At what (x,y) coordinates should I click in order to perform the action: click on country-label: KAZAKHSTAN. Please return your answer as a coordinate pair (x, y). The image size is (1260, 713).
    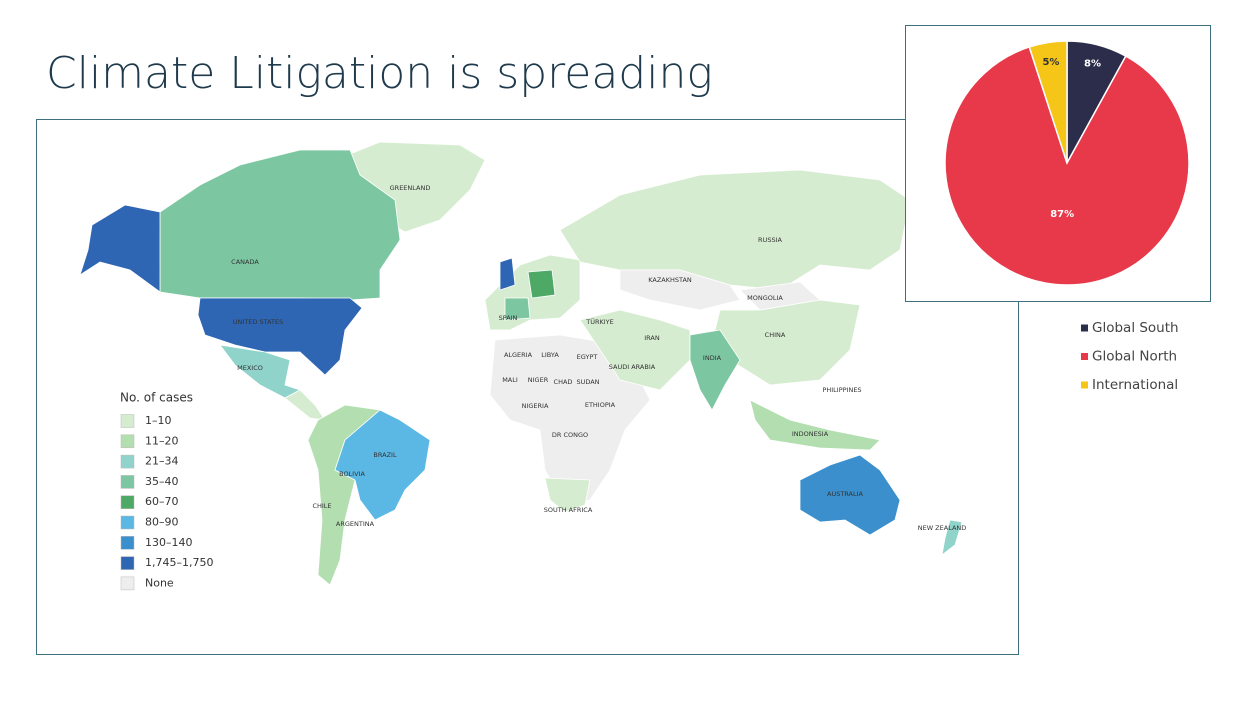
    Looking at the image, I should click on (670, 280).